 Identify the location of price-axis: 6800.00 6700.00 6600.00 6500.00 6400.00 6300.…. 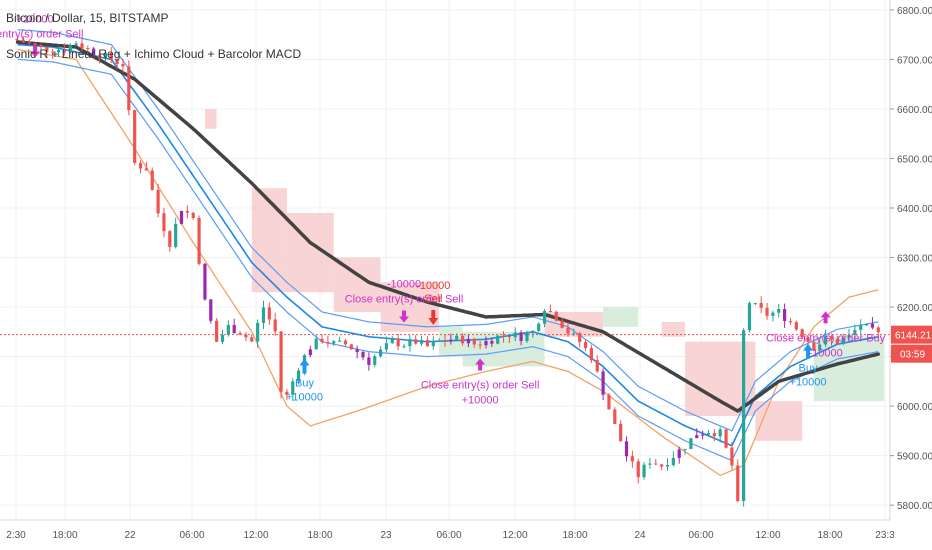
(911, 259).